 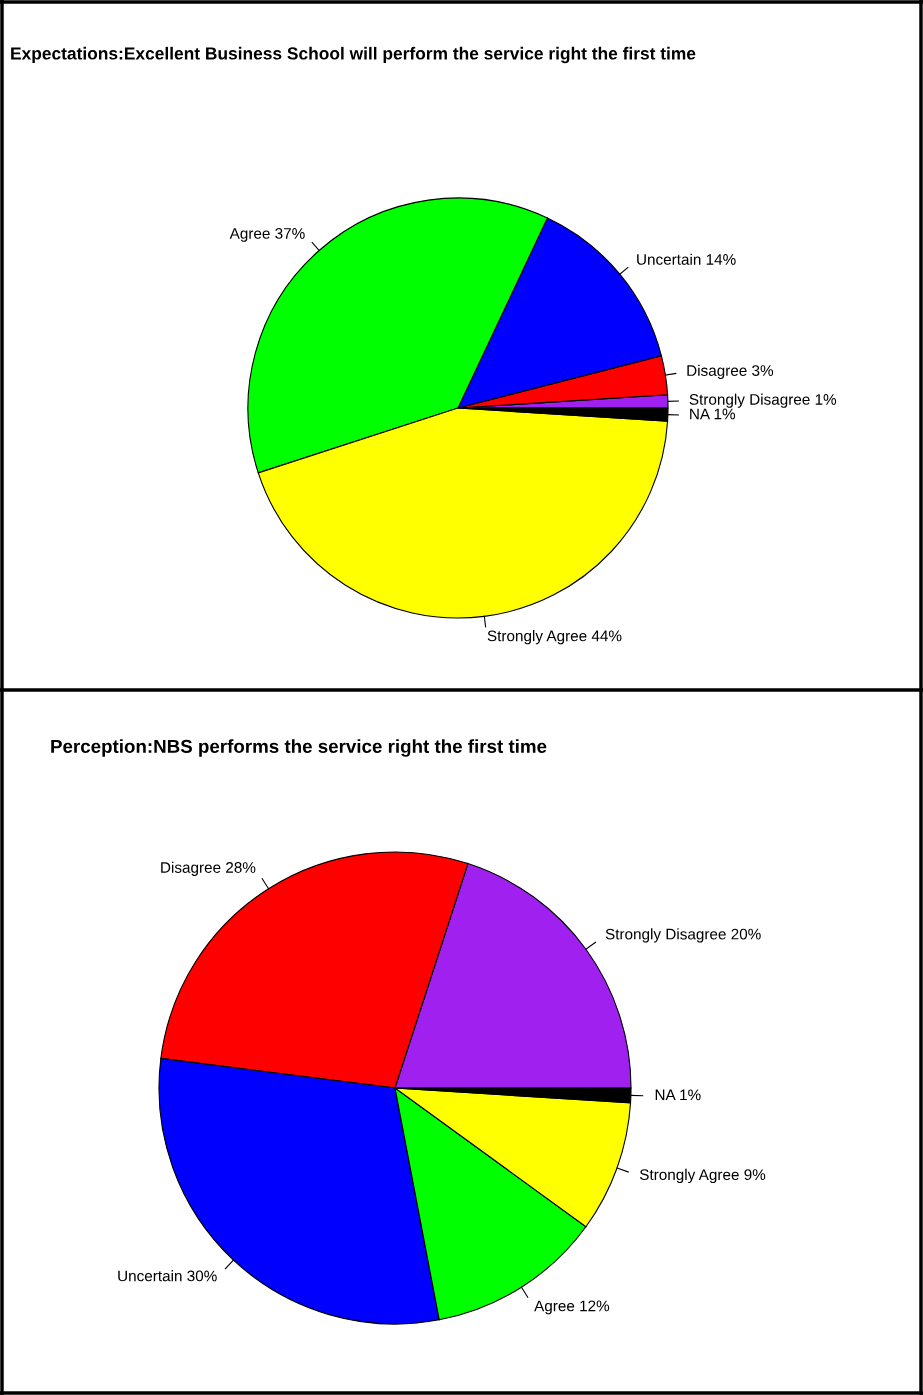 What do you see at coordinates (167, 1276) in the screenshot?
I see `slice-label: Uncertain 30%` at bounding box center [167, 1276].